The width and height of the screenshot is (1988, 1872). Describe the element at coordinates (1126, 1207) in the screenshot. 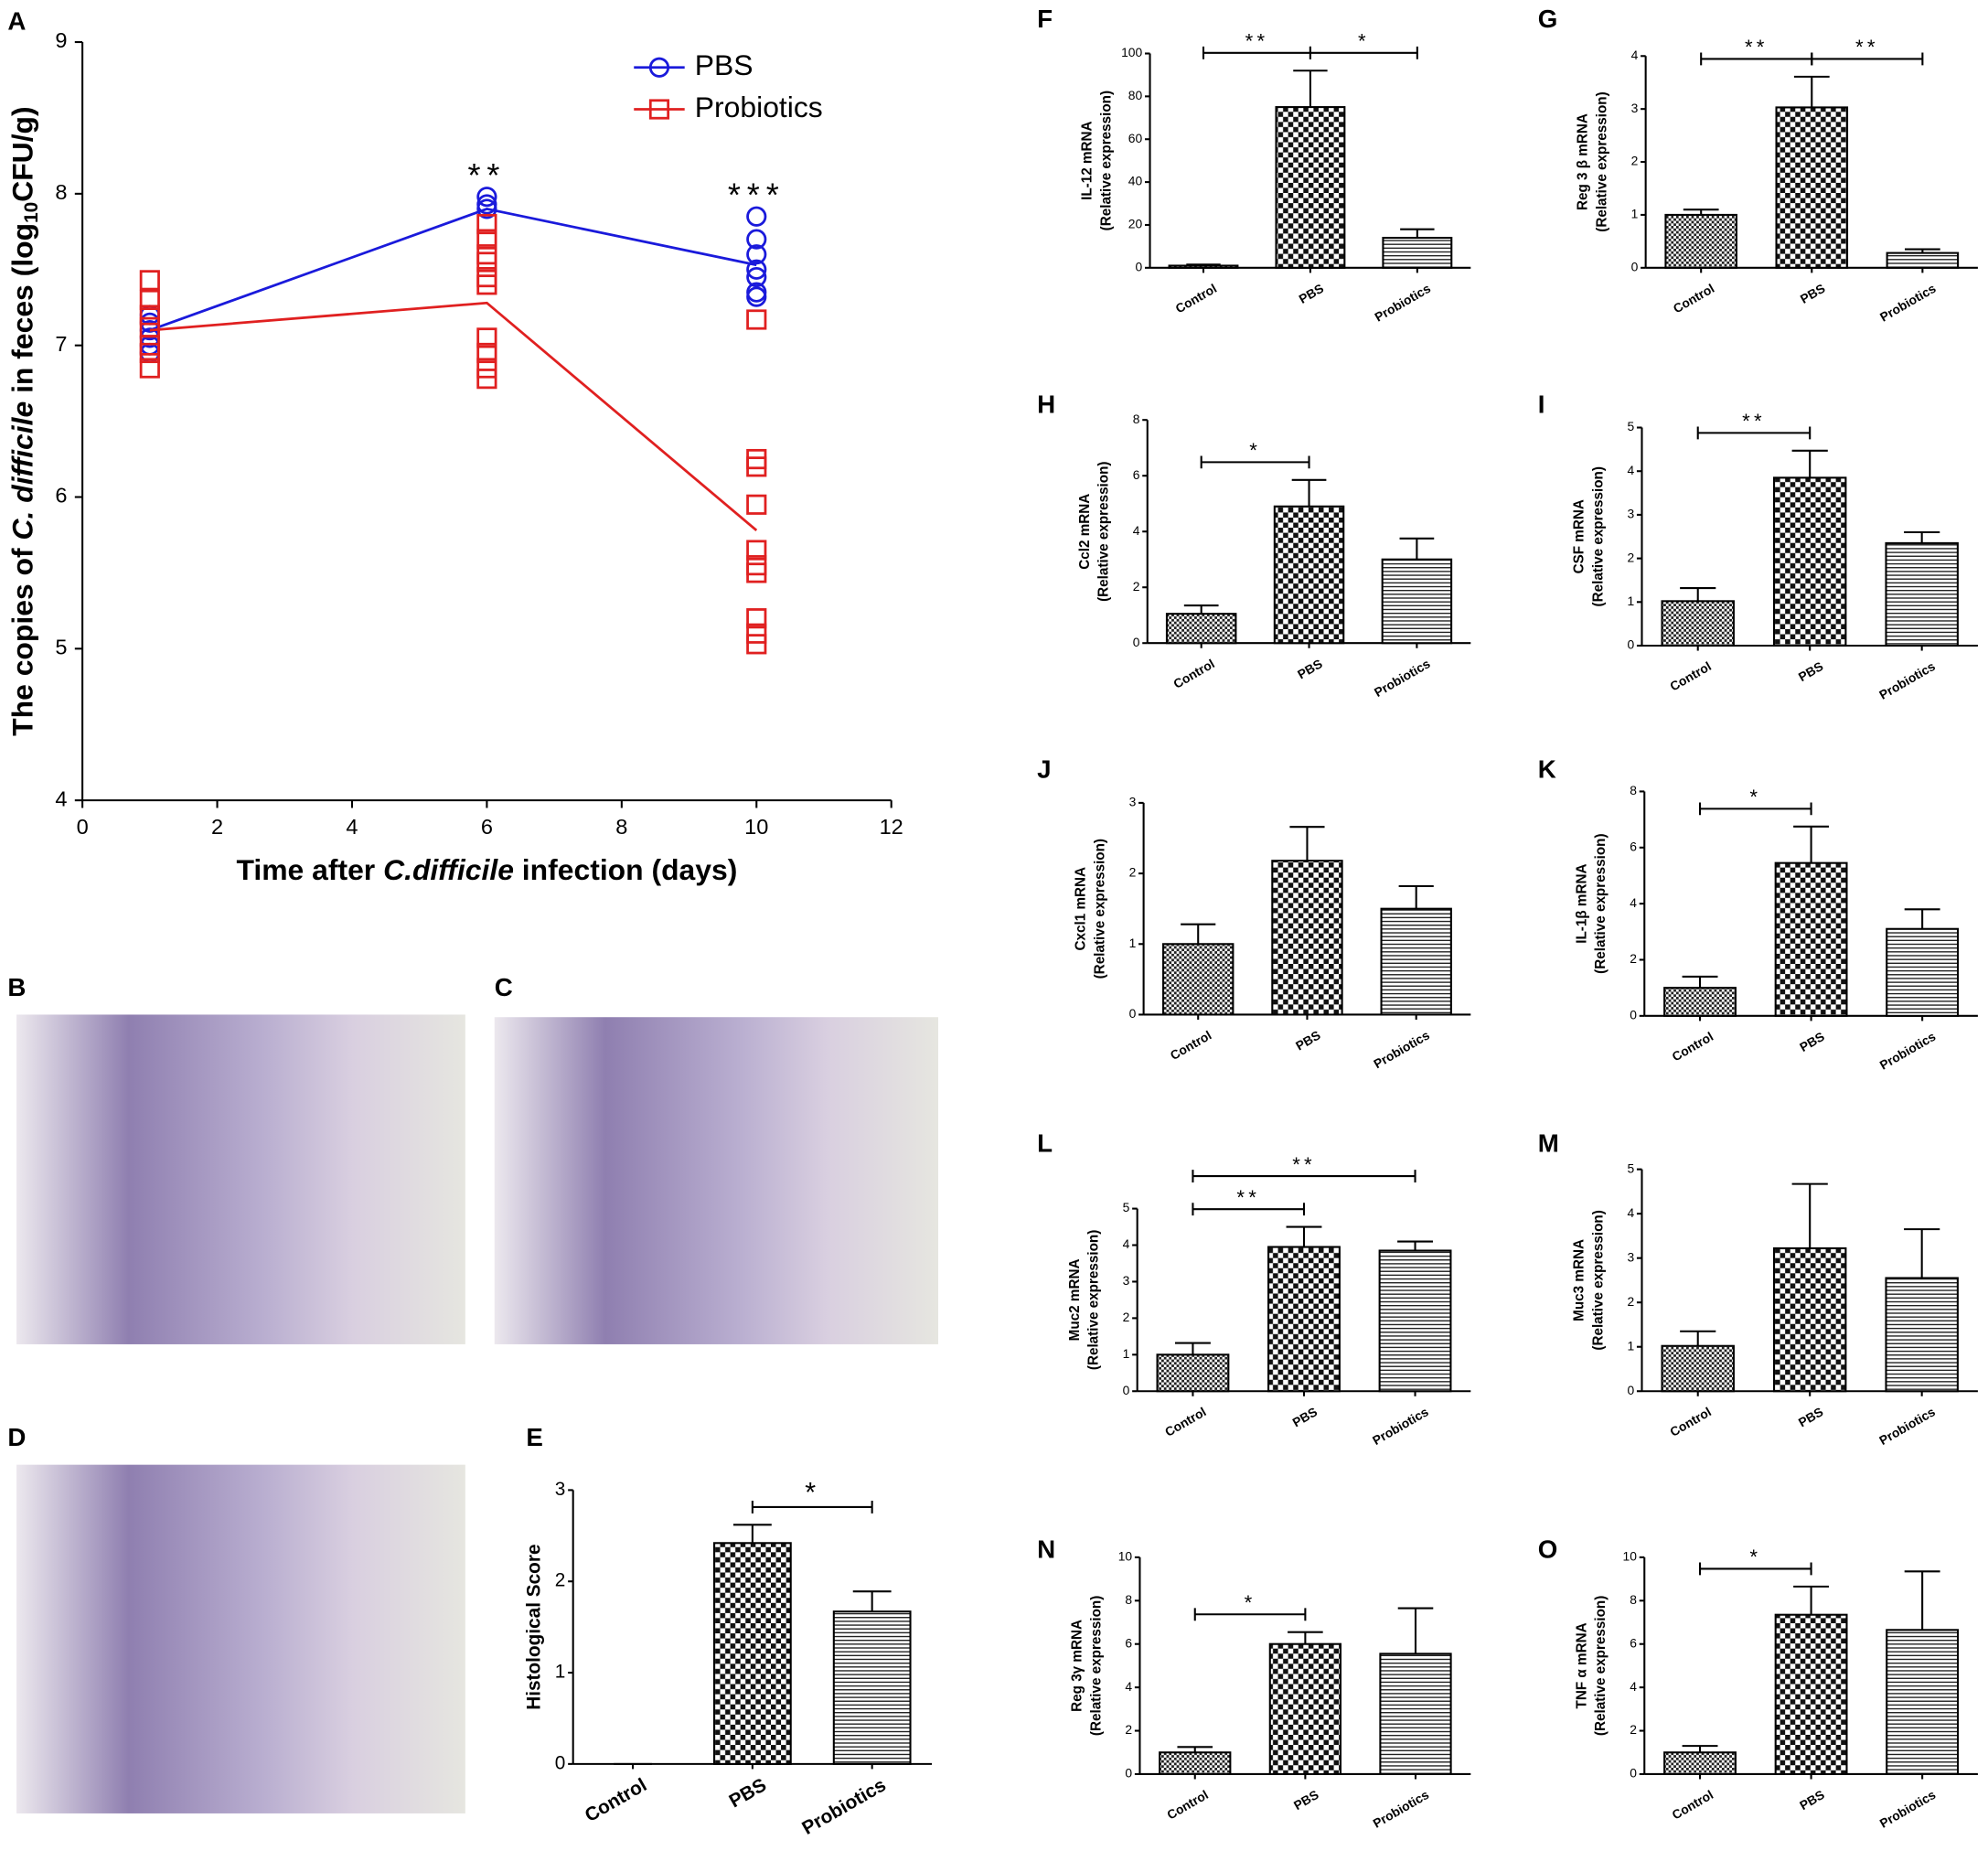

I see `y-tick-label: 5` at that location.